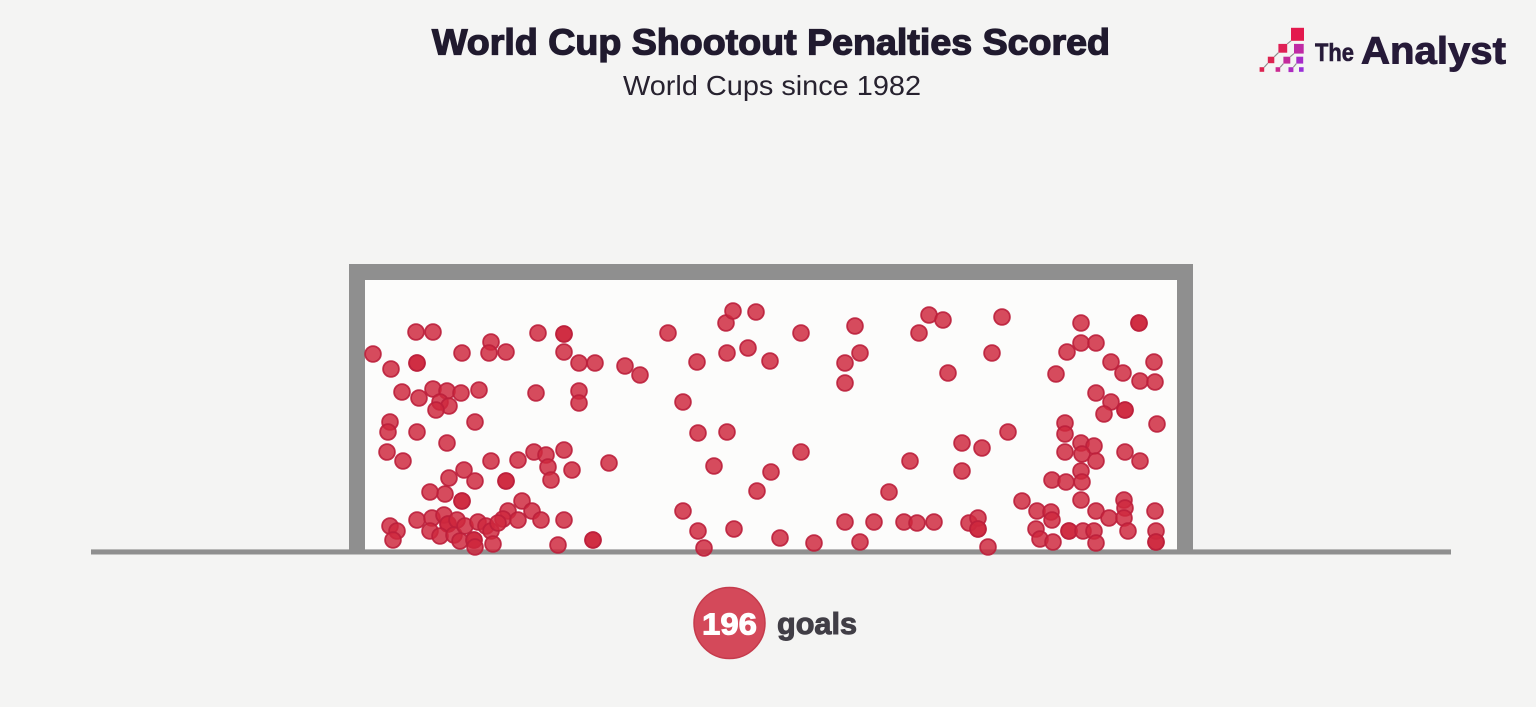 The height and width of the screenshot is (707, 1536). I want to click on svg-text: Analyst, so click(1433, 52).